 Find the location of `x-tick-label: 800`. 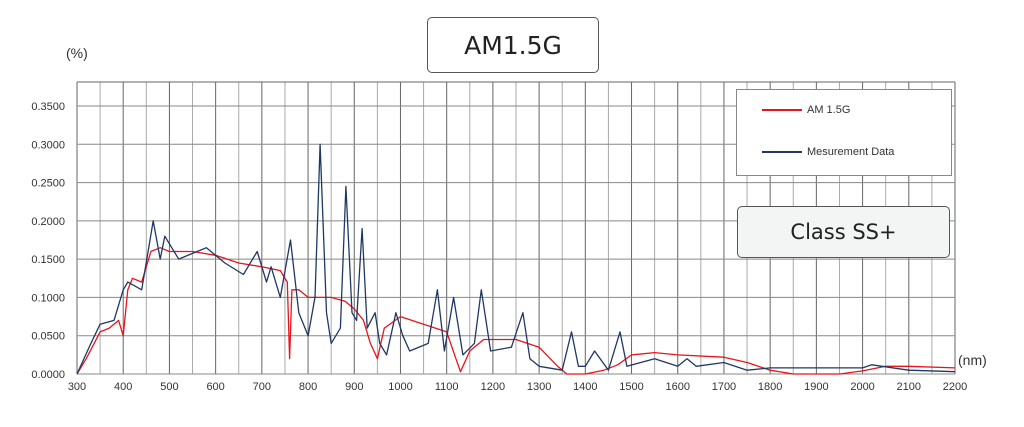

x-tick-label: 800 is located at coordinates (308, 387).